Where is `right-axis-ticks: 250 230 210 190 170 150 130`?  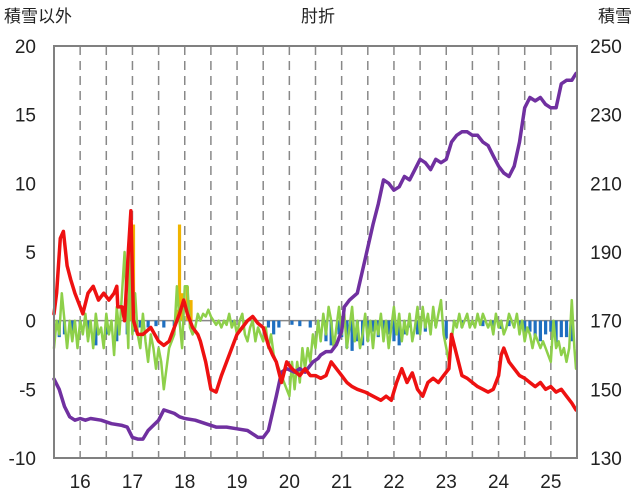 right-axis-ticks: 250 230 210 190 170 150 130 is located at coordinates (606, 253).